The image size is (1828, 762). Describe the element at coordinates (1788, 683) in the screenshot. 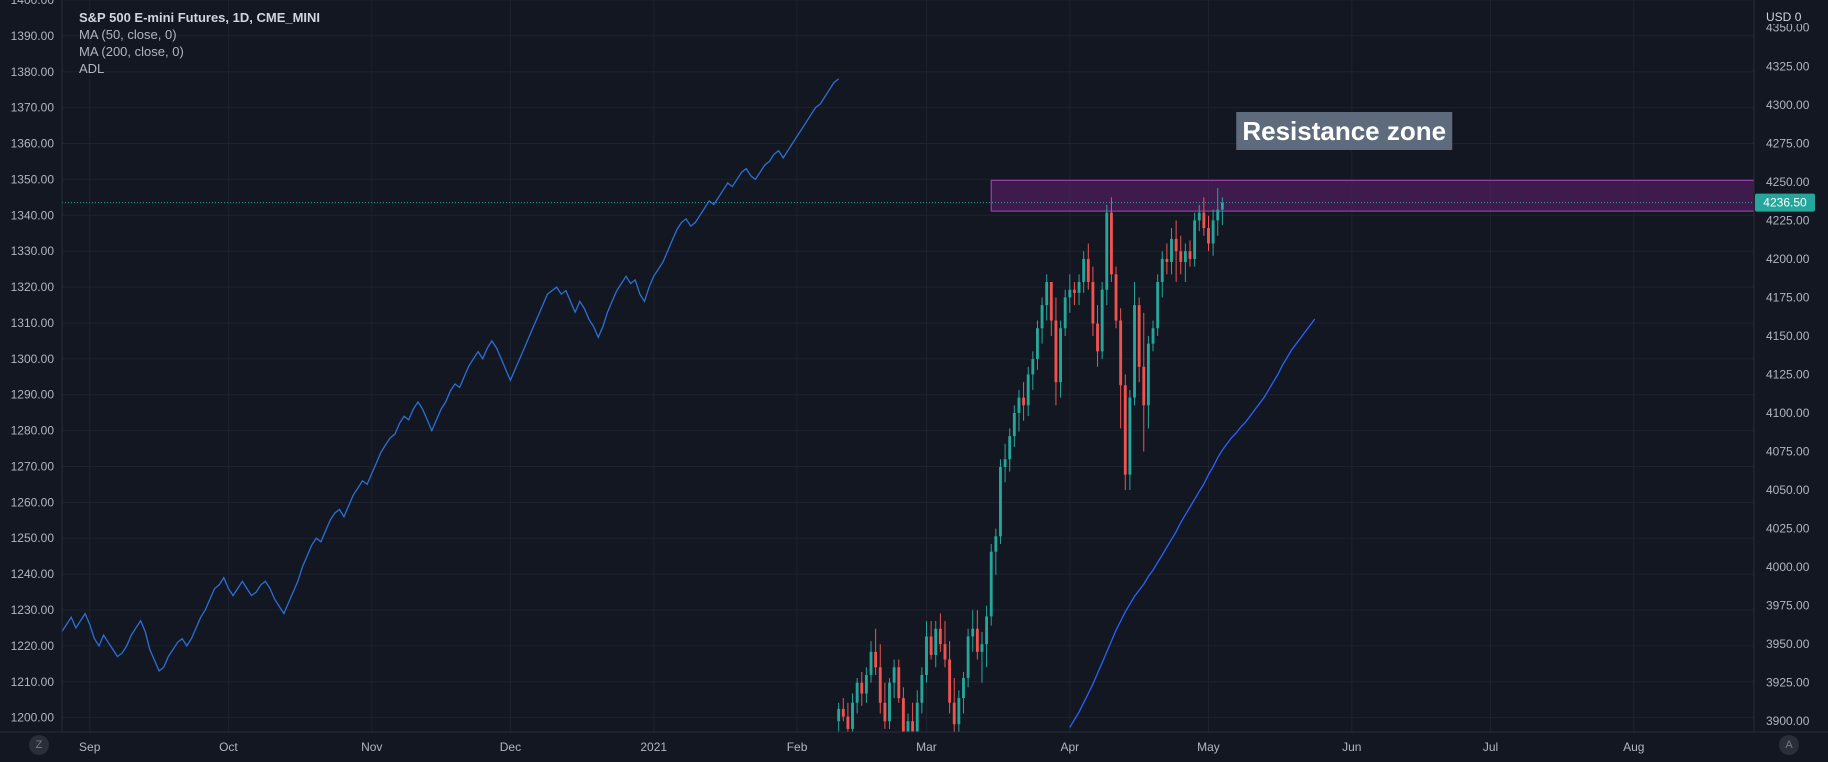

I see `right-axis-tick-label: 3925.00` at that location.